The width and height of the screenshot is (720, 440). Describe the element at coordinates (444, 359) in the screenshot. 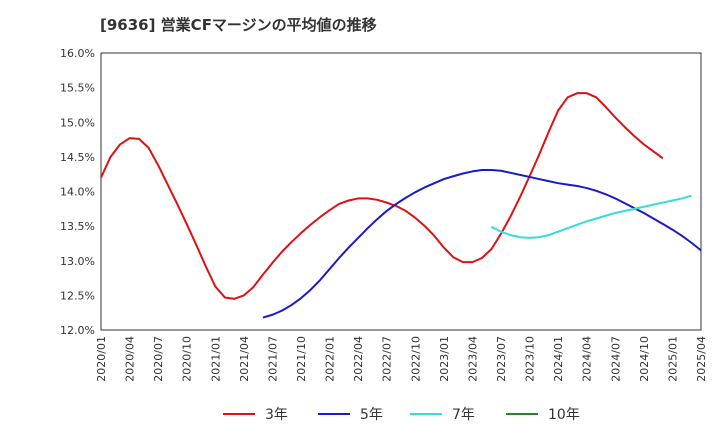

I see `x-tick-label: 2023/01` at that location.